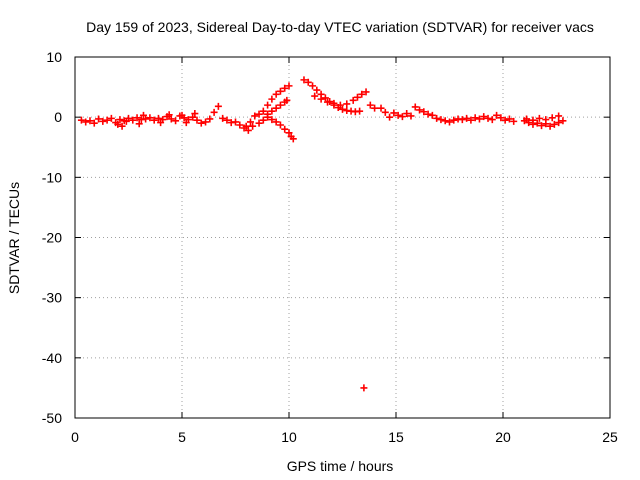  I want to click on y-tick-label: 10, so click(54, 57).